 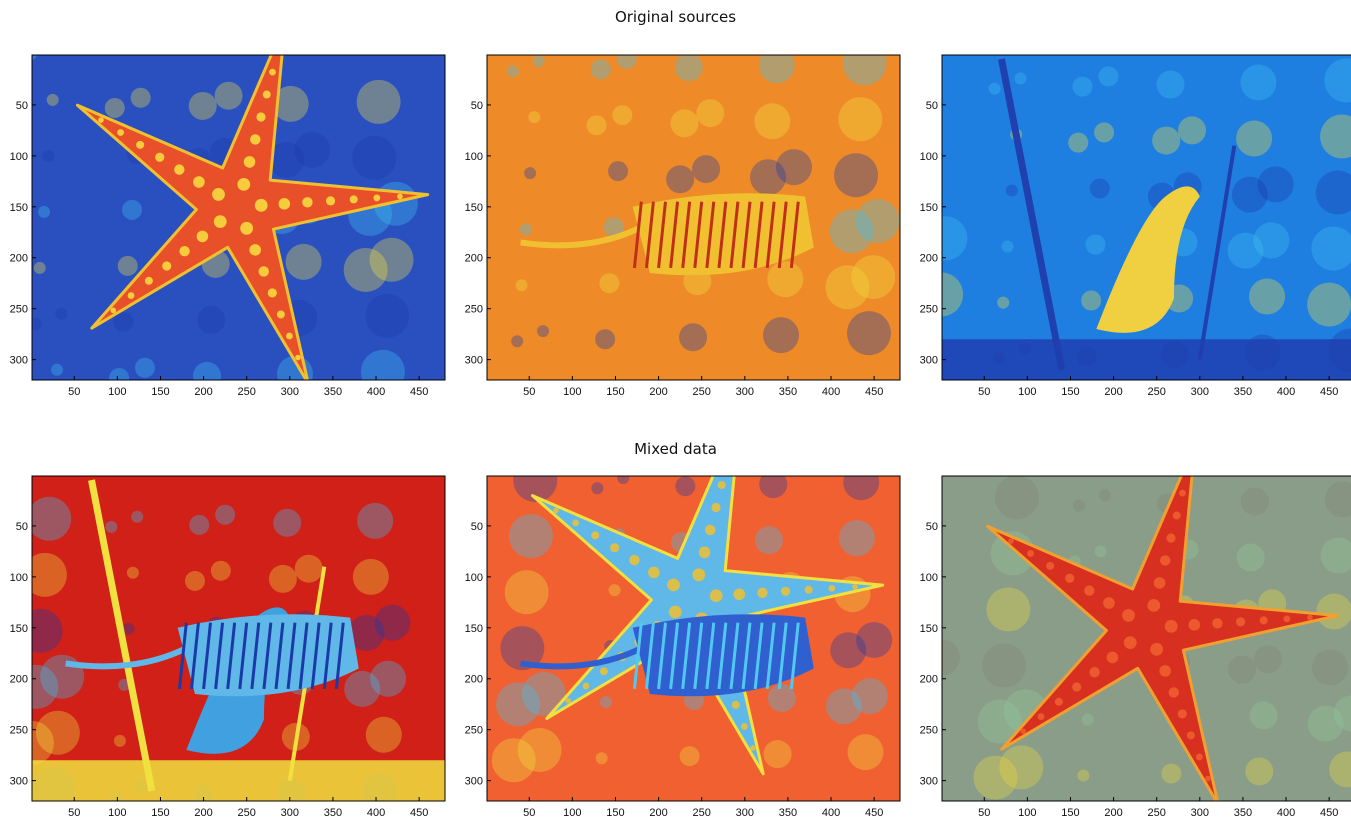 What do you see at coordinates (675, 449) in the screenshot?
I see `row-title-mixed-data: Mixed data` at bounding box center [675, 449].